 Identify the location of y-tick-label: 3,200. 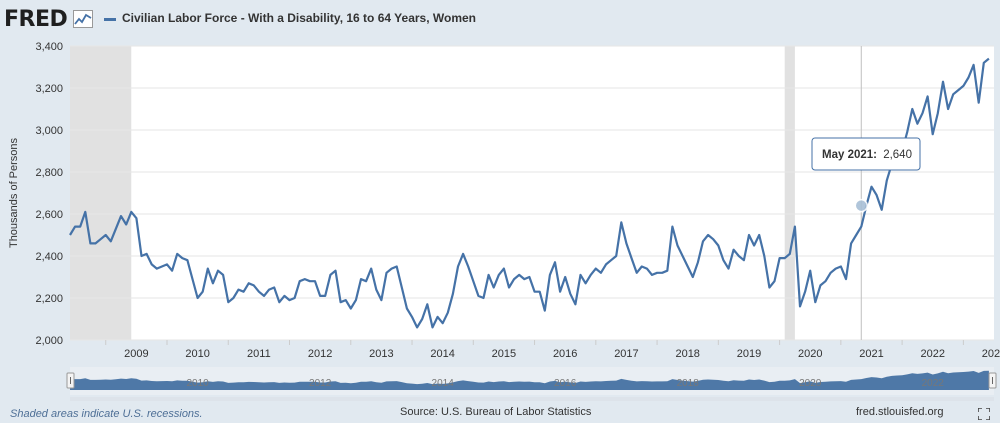
(49, 89).